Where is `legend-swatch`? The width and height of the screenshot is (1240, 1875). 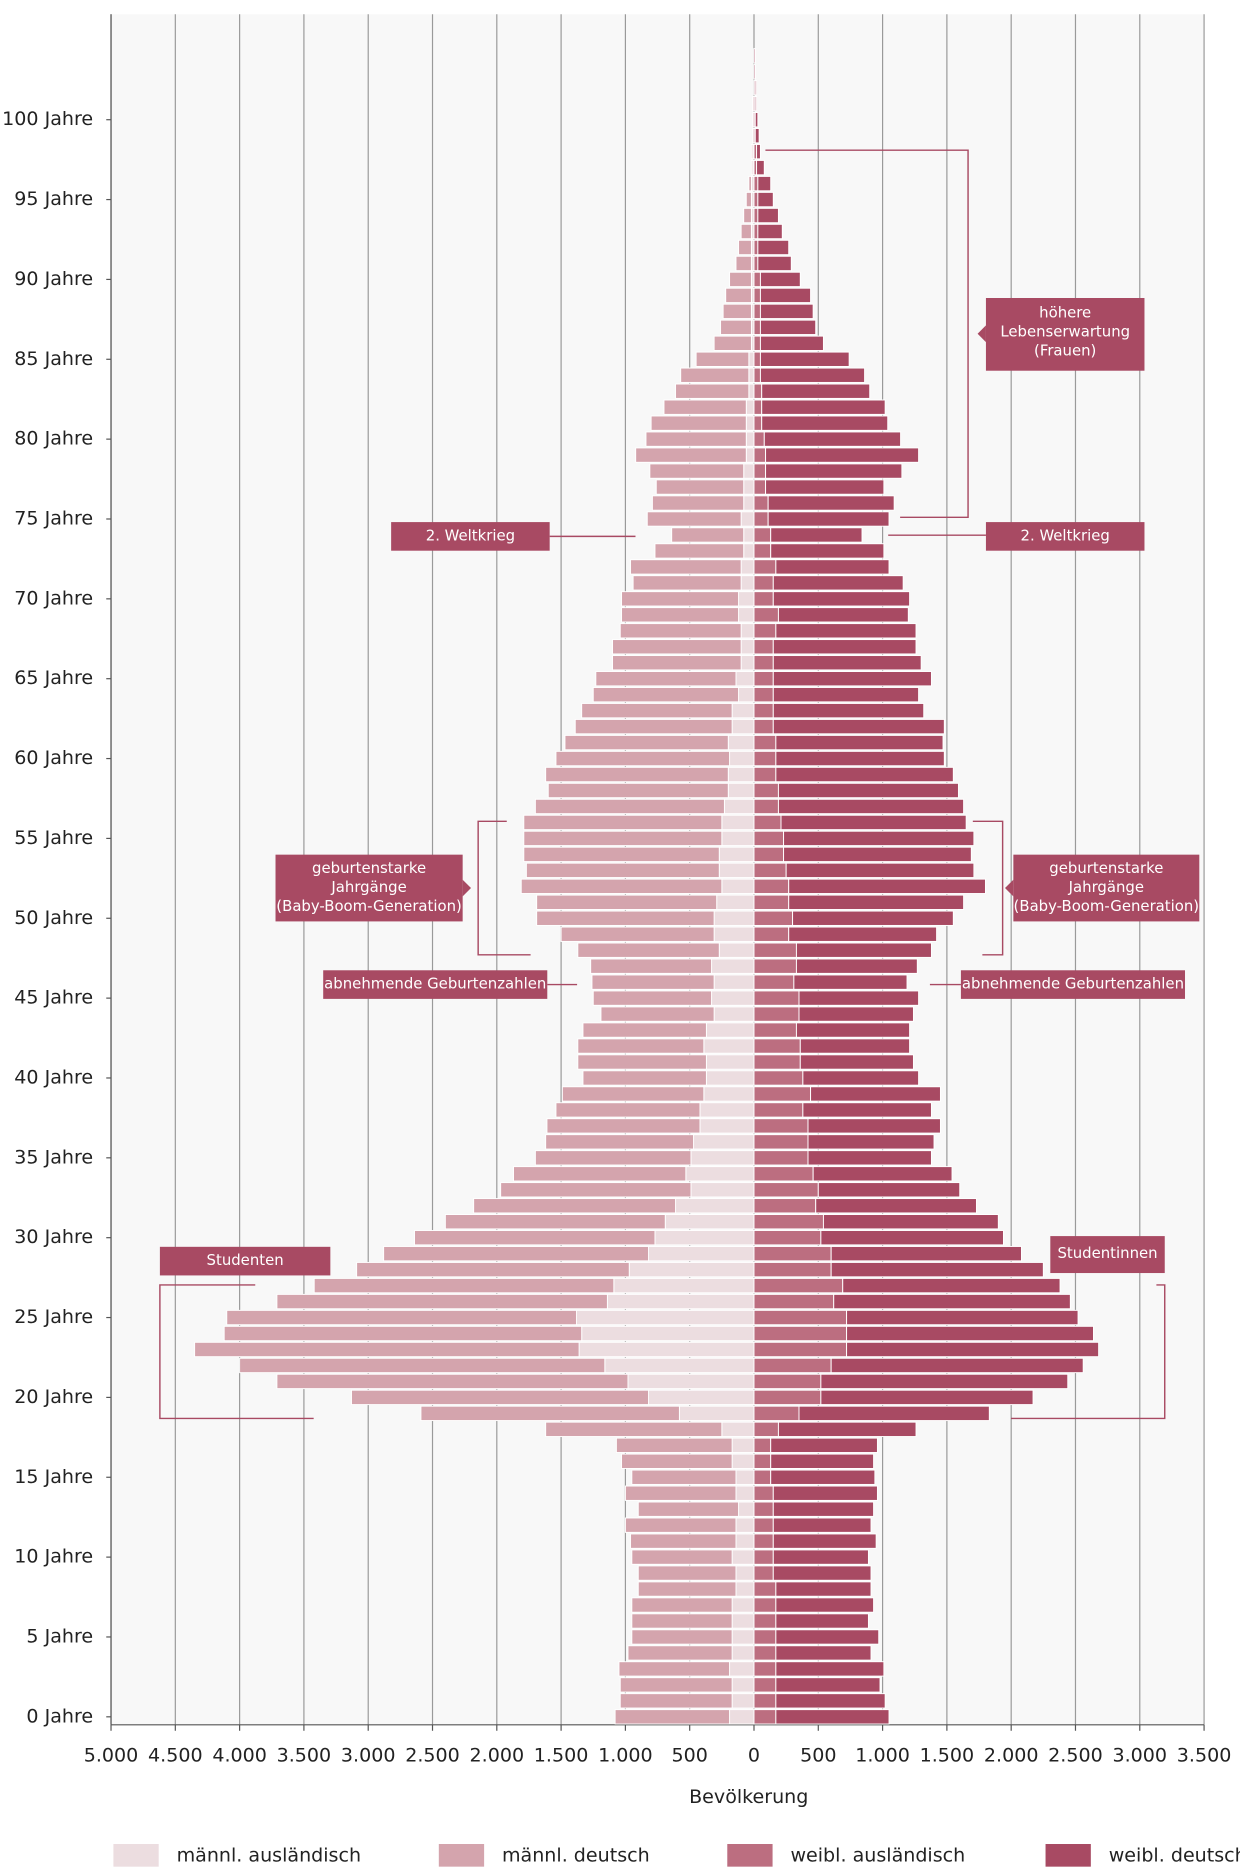 legend-swatch is located at coordinates (750, 1855).